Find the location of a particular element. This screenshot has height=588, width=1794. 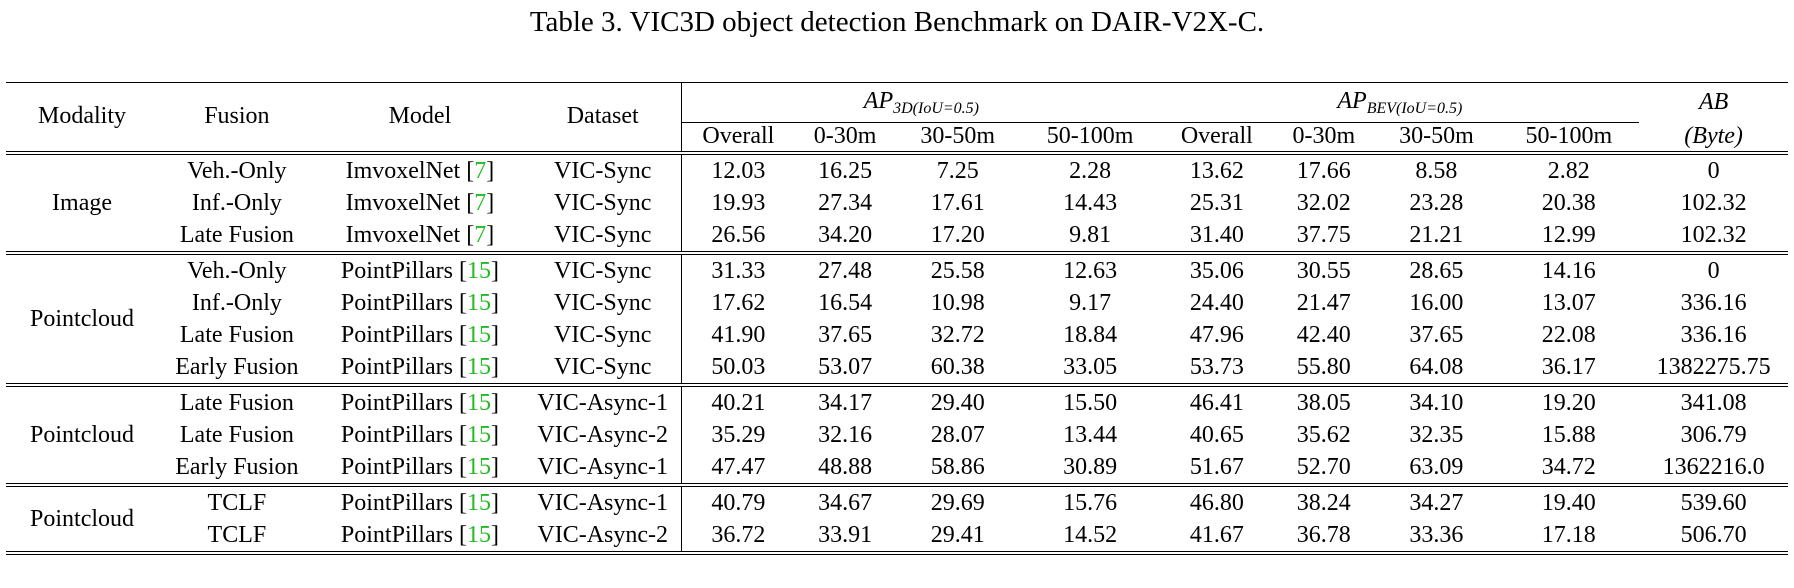

value-cell: 36.72 is located at coordinates (738, 534).